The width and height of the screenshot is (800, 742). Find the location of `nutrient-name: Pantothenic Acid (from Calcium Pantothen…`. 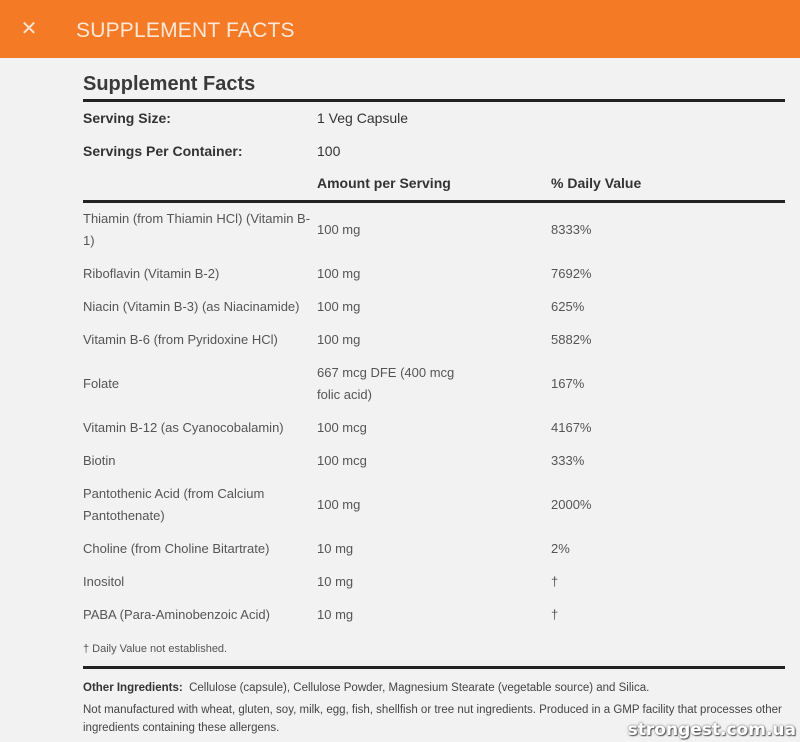

nutrient-name: Pantothenic Acid (from Calcium Pantothen… is located at coordinates (174, 504).